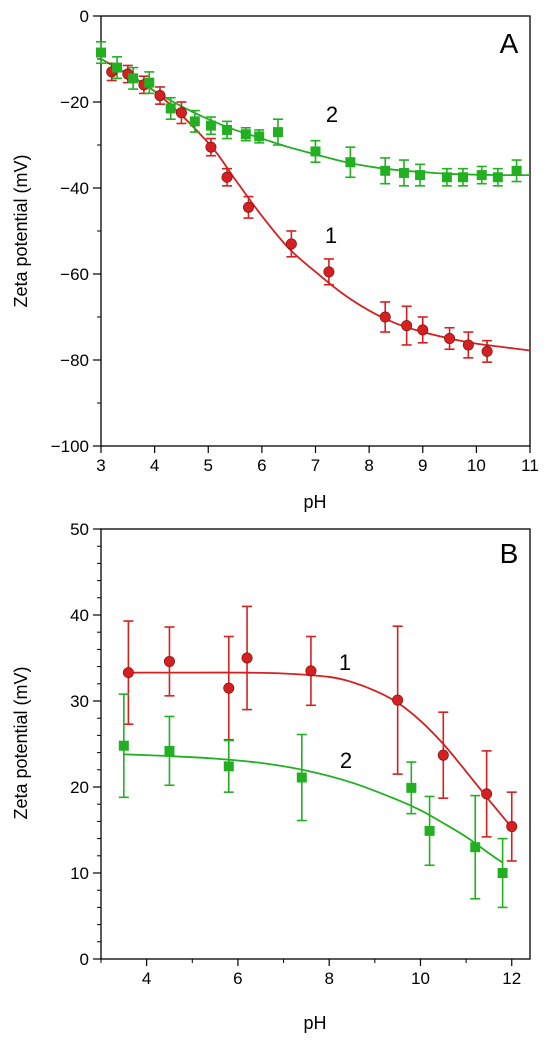 This screenshot has height=1043, width=550. I want to click on panel-a-y-tick-label: −40, so click(74, 188).